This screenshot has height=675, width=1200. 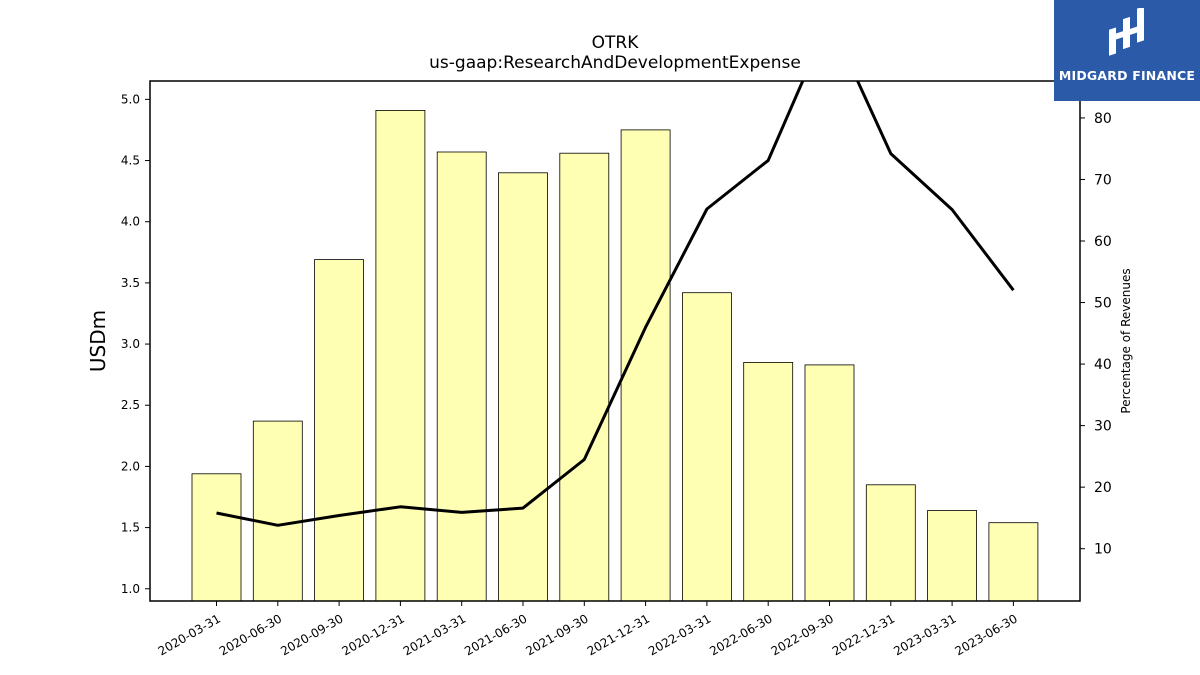 What do you see at coordinates (1103, 427) in the screenshot?
I see `y2-tick-label: 30` at bounding box center [1103, 427].